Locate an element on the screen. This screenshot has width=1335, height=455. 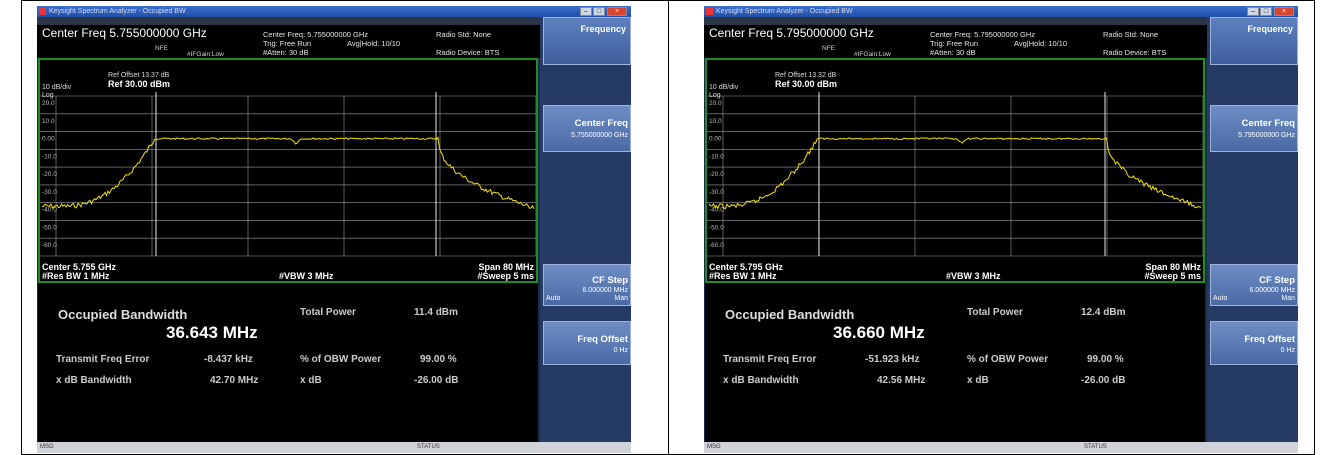
app-icon is located at coordinates (709, 11).